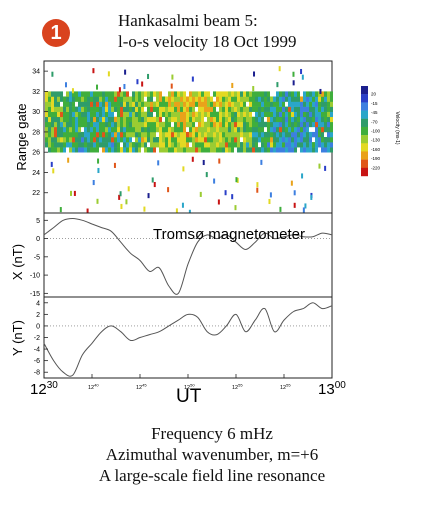  I want to click on caption-line-1: Frequency 6 mHz, so click(212, 433).